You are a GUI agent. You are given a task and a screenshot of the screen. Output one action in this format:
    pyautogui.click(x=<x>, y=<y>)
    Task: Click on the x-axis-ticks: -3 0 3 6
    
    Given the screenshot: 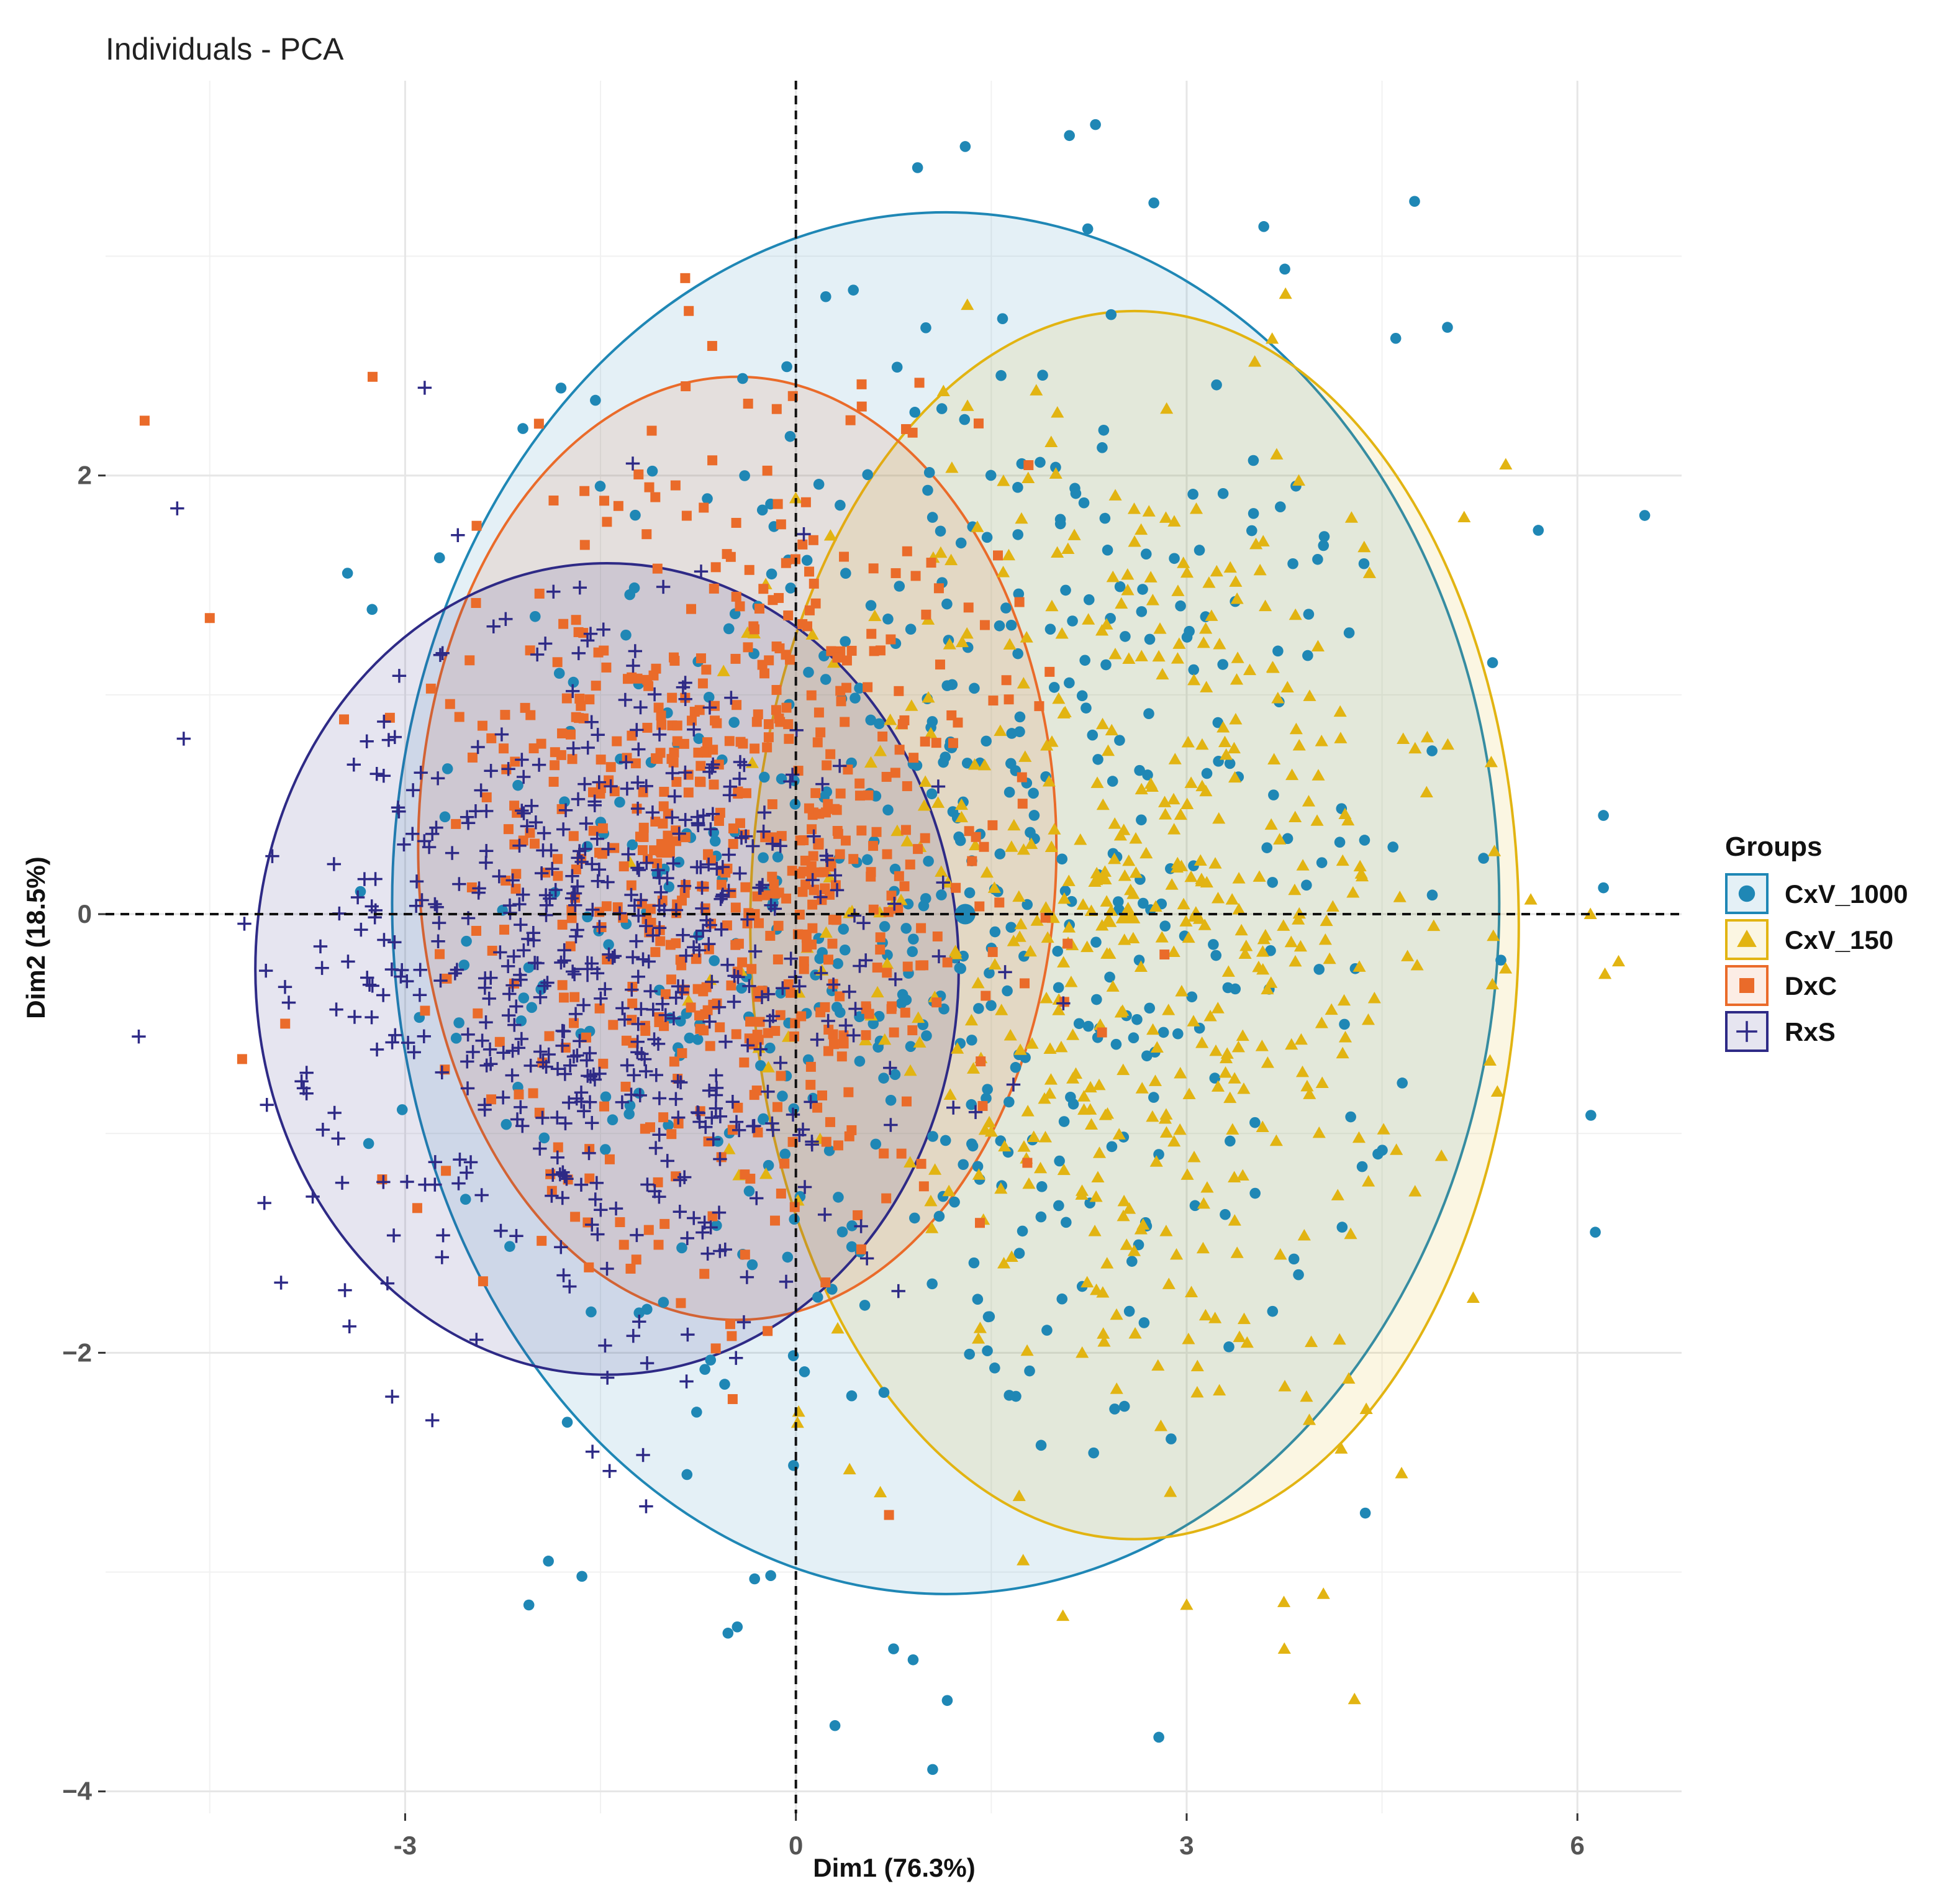 What is the action you would take?
    pyautogui.click(x=989, y=1836)
    